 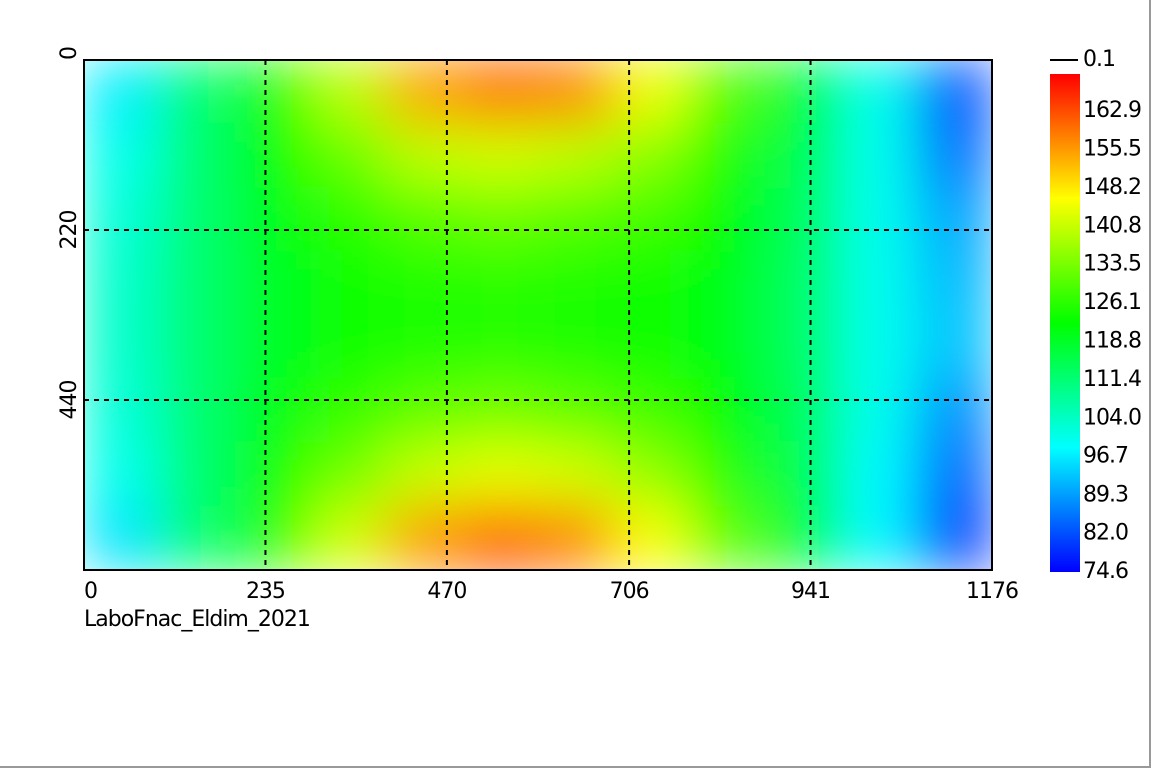 What do you see at coordinates (1112, 302) in the screenshot?
I see `colorbar-label: 126.1` at bounding box center [1112, 302].